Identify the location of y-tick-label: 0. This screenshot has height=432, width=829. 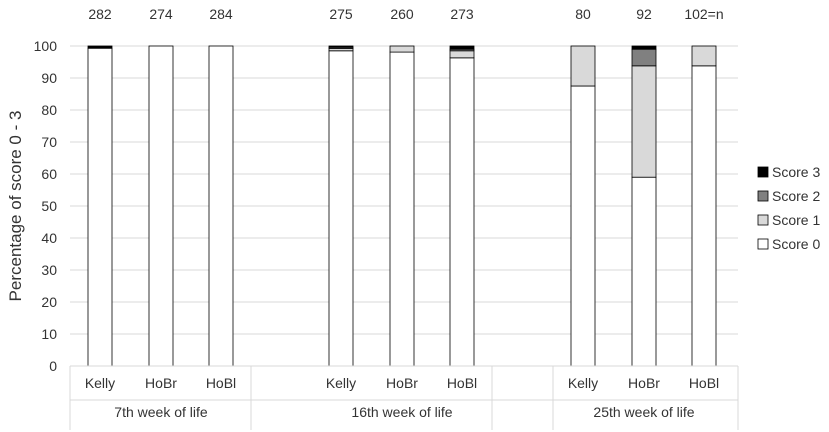
(53, 366).